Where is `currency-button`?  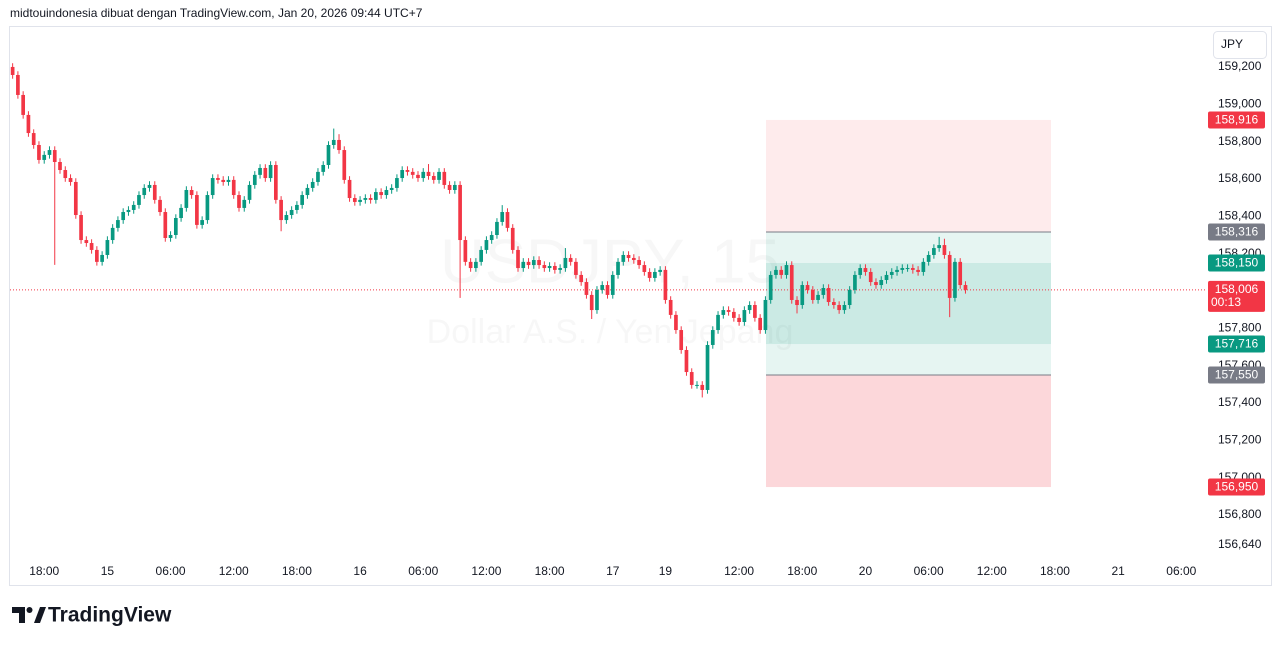
currency-button is located at coordinates (1240, 45).